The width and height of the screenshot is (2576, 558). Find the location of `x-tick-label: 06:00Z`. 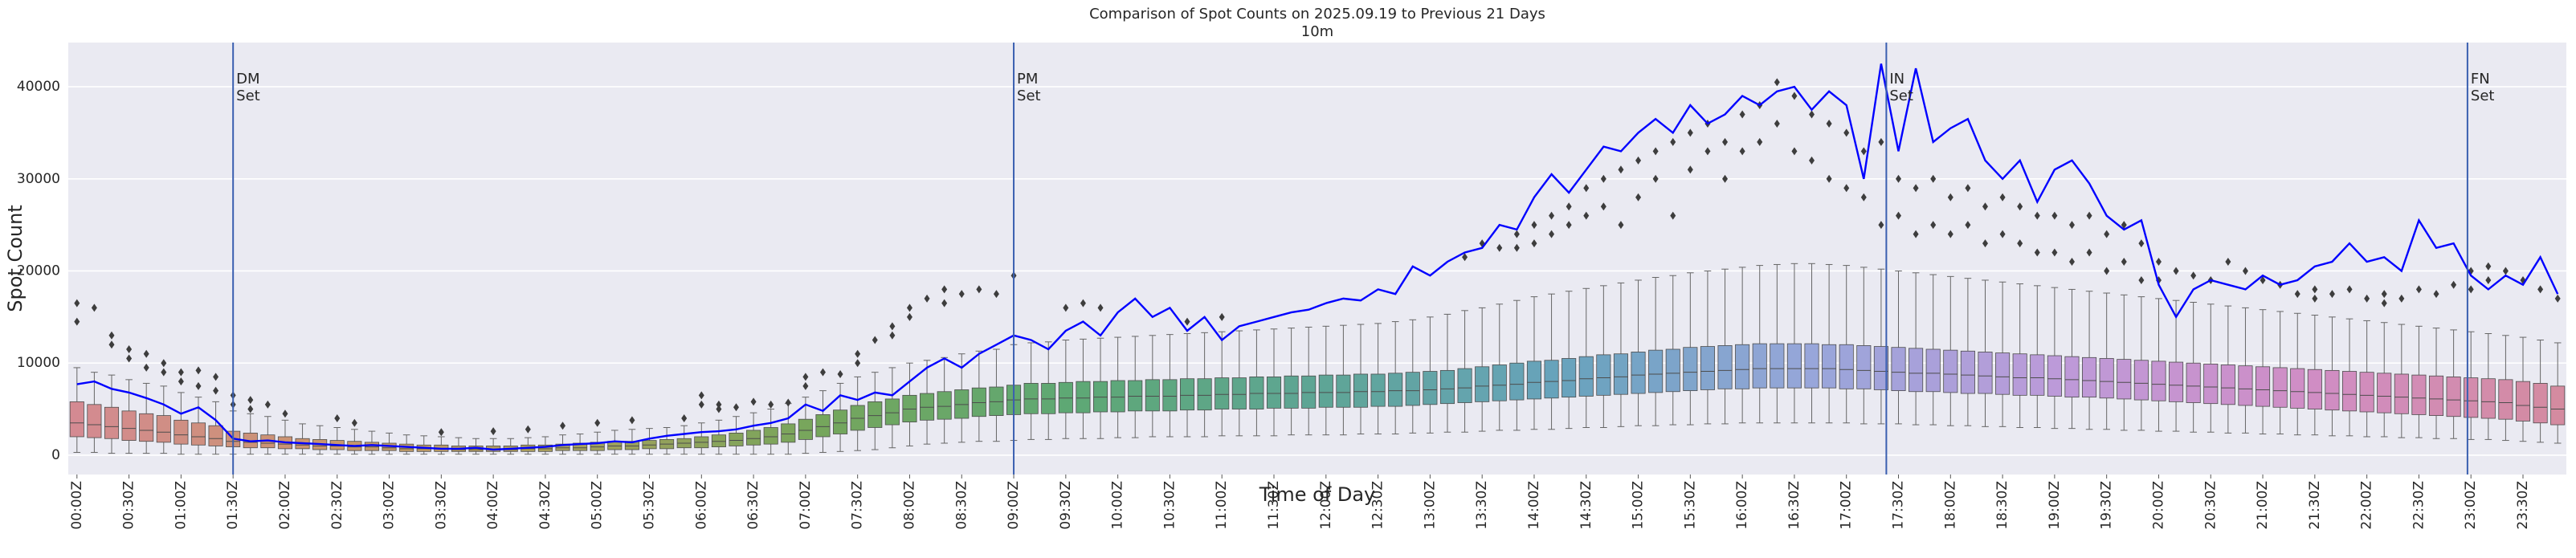

x-tick-label: 06:00Z is located at coordinates (701, 505).